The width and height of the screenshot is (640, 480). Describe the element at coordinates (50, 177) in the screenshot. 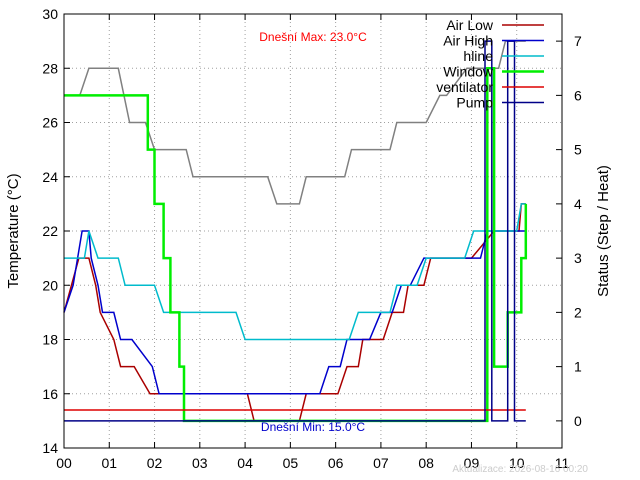

I see `y-tick-label: 24` at that location.